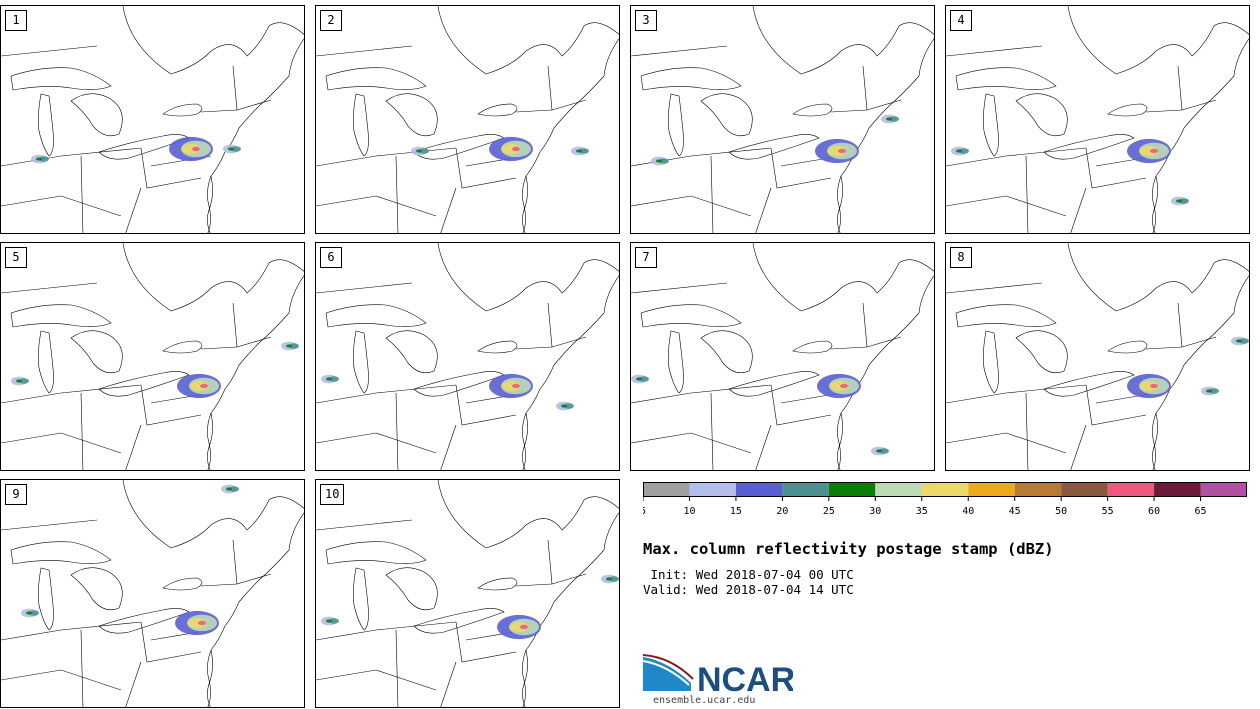 The height and width of the screenshot is (709, 1260). Describe the element at coordinates (666, 589) in the screenshot. I see `valid-label: Valid:` at that location.